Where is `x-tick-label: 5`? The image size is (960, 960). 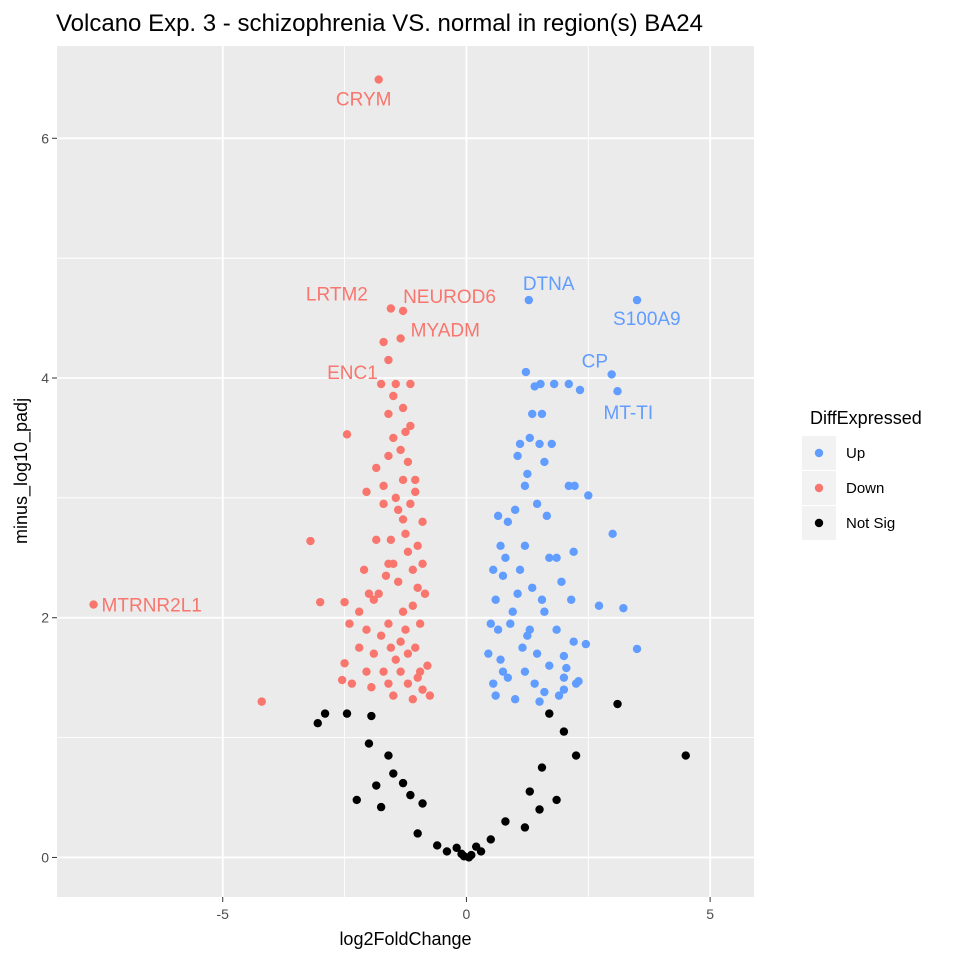
x-tick-label: 5 is located at coordinates (710, 914).